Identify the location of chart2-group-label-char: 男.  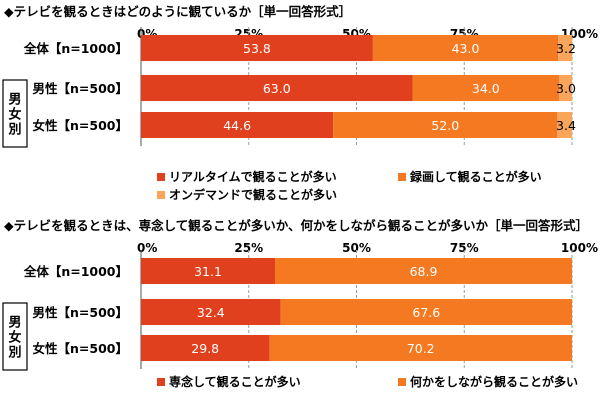
(14, 323).